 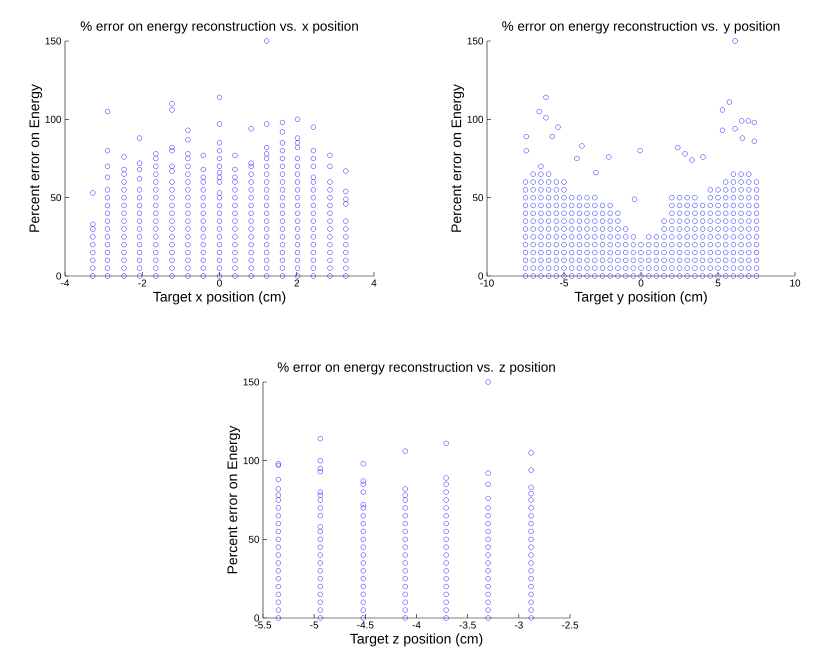 What do you see at coordinates (252, 382) in the screenshot?
I see `y-tick-label: 150` at bounding box center [252, 382].